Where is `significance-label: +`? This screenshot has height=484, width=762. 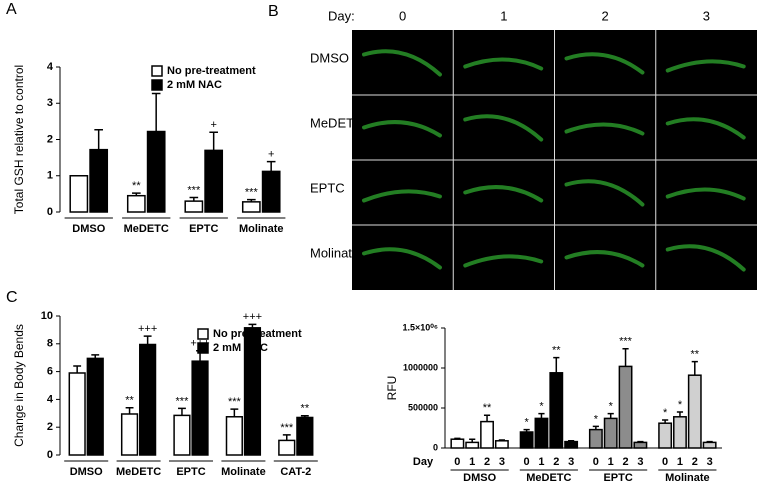
significance-label: + is located at coordinates (213, 125).